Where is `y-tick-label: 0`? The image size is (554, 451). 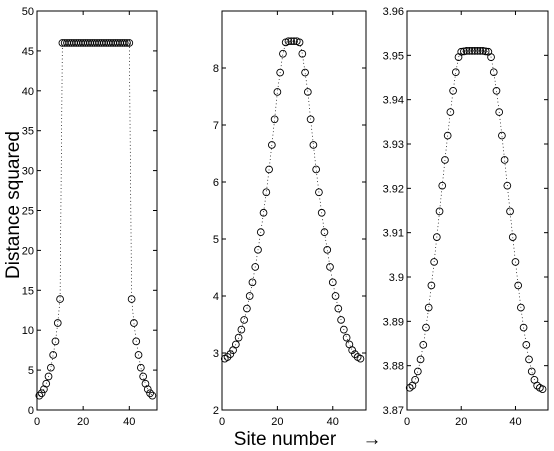
y-tick-label: 0 is located at coordinates (31, 411).